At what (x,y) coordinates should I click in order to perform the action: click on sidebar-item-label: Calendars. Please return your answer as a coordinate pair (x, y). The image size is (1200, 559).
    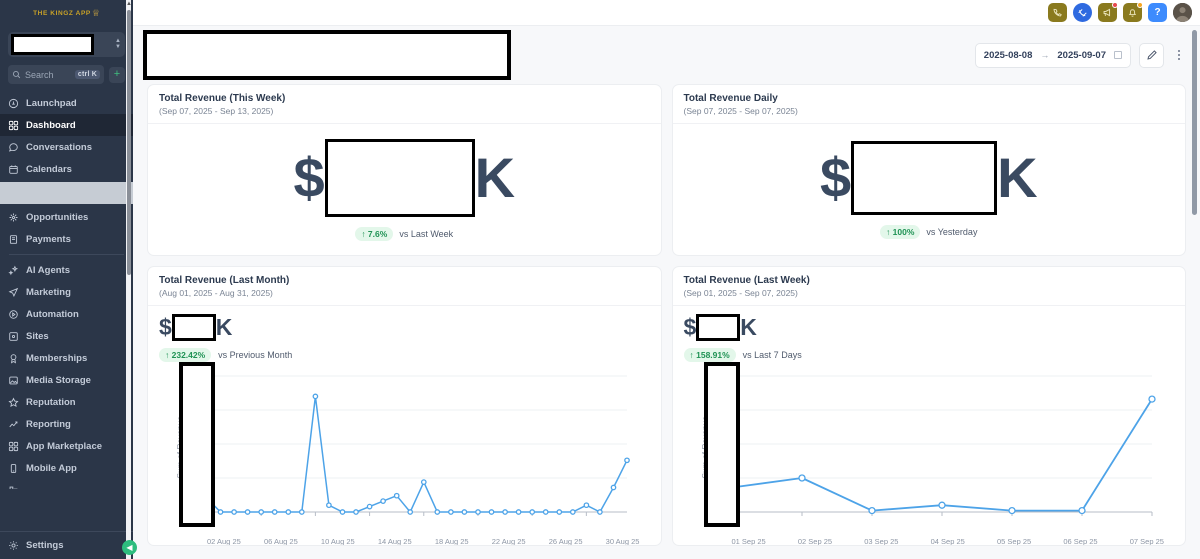
    Looking at the image, I should click on (49, 169).